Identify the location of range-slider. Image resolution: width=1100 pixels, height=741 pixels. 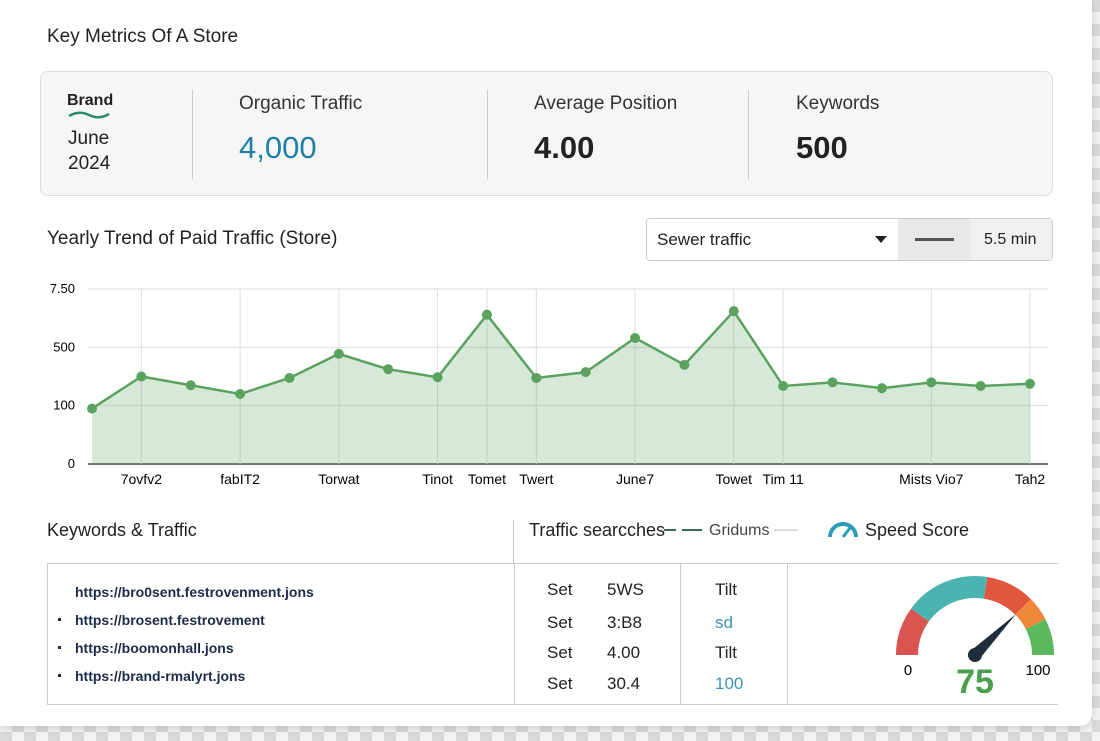
(934, 239).